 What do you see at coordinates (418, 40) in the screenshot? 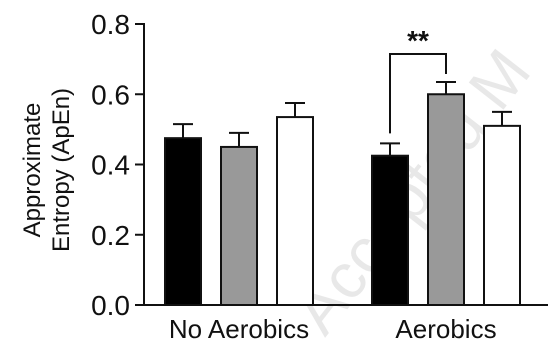
I see `significance-label: **` at bounding box center [418, 40].